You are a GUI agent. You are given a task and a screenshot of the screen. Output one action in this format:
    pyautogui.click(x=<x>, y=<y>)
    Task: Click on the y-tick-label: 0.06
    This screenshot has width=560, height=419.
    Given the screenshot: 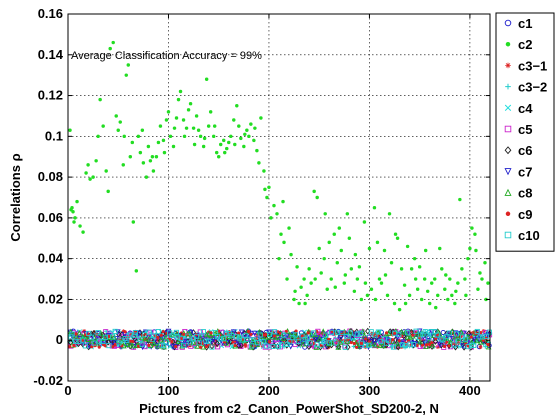 What is the action you would take?
    pyautogui.click(x=50, y=217)
    